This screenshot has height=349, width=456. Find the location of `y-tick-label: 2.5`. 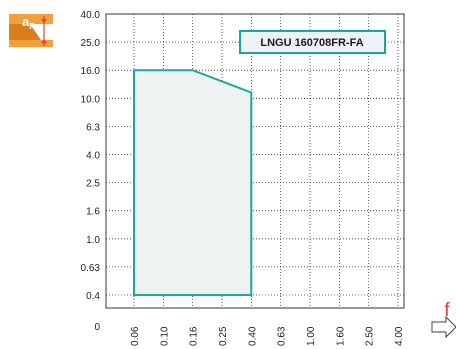

y-tick-label: 2.5 is located at coordinates (93, 184).